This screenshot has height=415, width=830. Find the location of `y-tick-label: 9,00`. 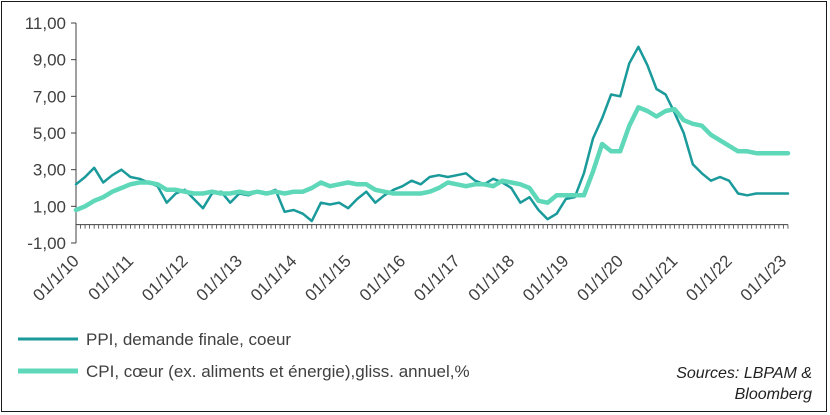

y-tick-label: 9,00 is located at coordinates (49, 60).